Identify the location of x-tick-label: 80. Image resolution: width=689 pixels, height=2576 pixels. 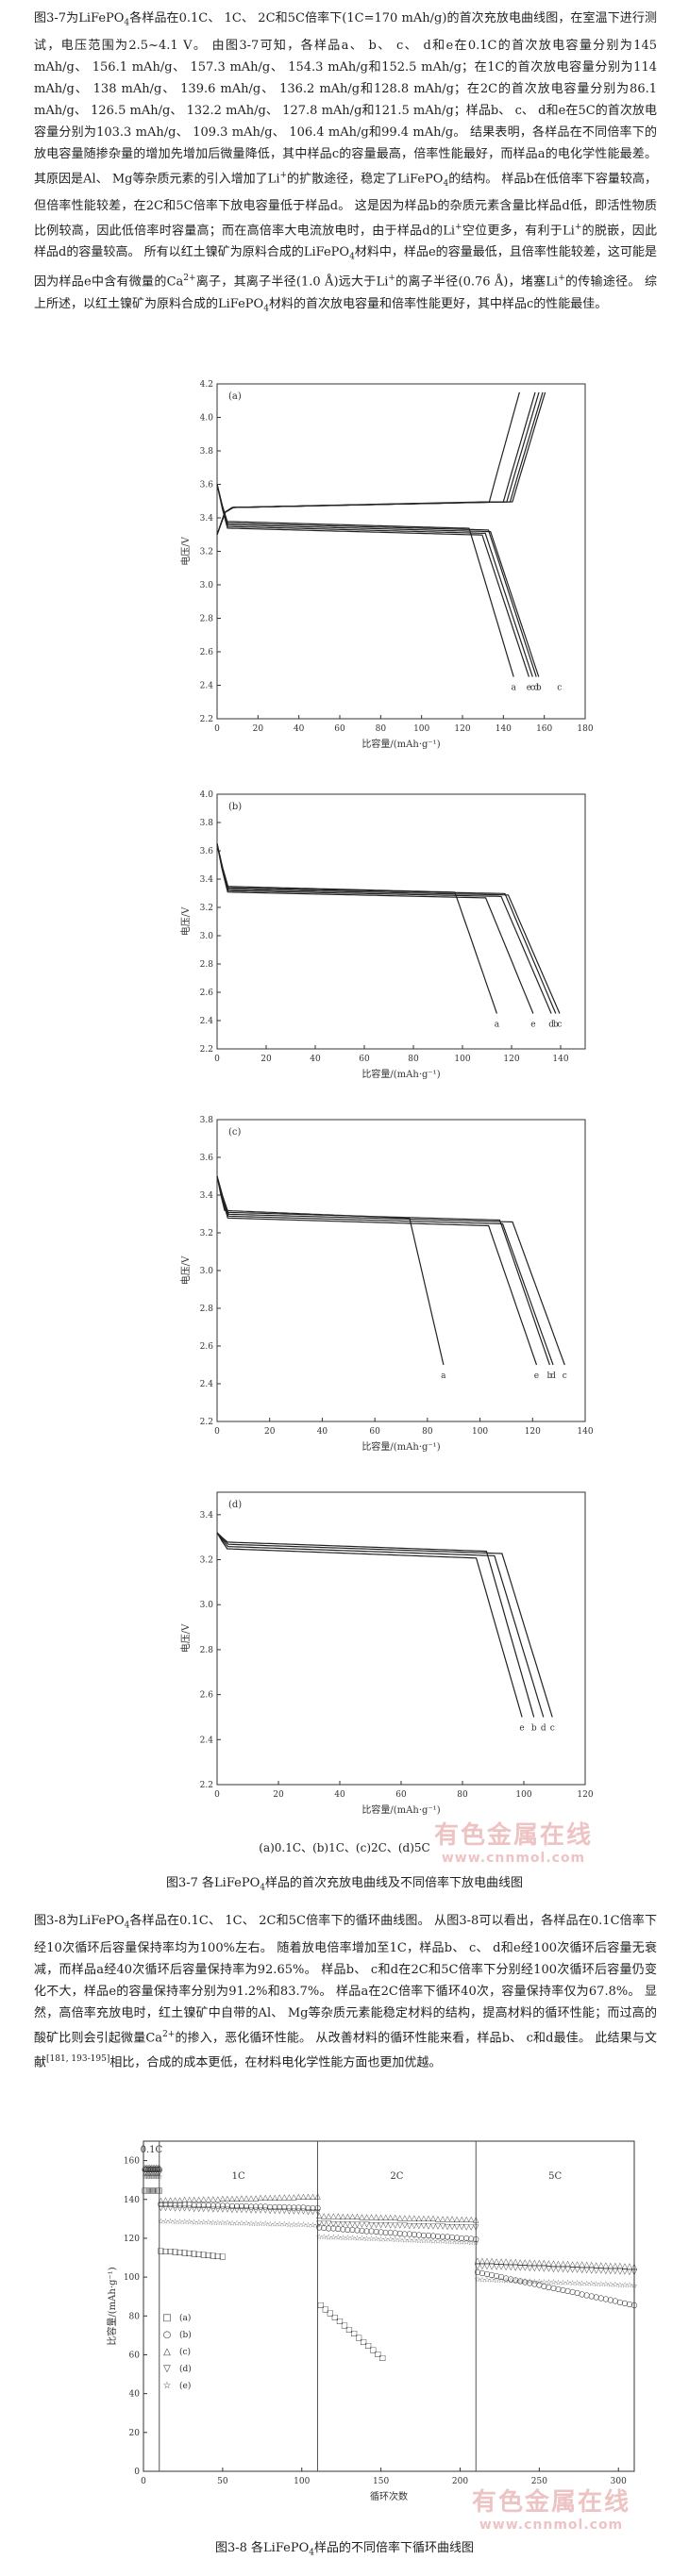
(381, 729).